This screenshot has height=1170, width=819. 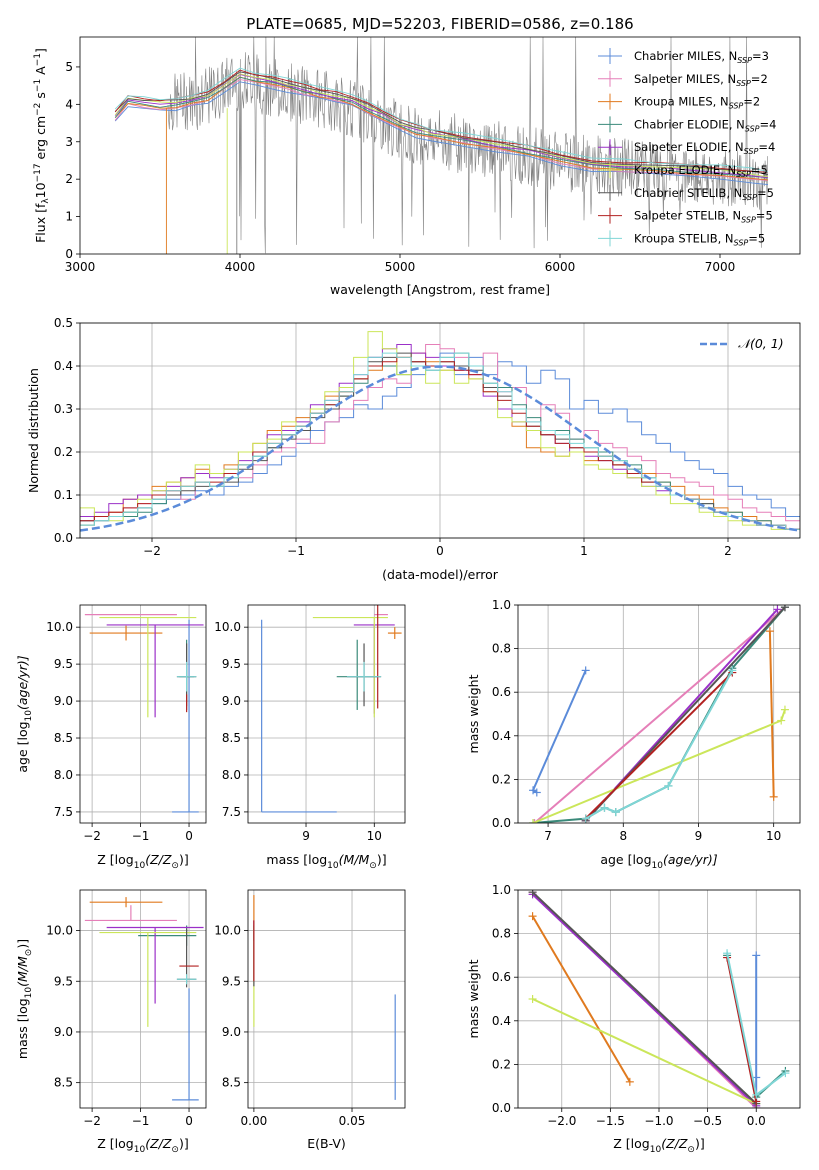 I want to click on x-tick-label: −2, so click(x=92, y=836).